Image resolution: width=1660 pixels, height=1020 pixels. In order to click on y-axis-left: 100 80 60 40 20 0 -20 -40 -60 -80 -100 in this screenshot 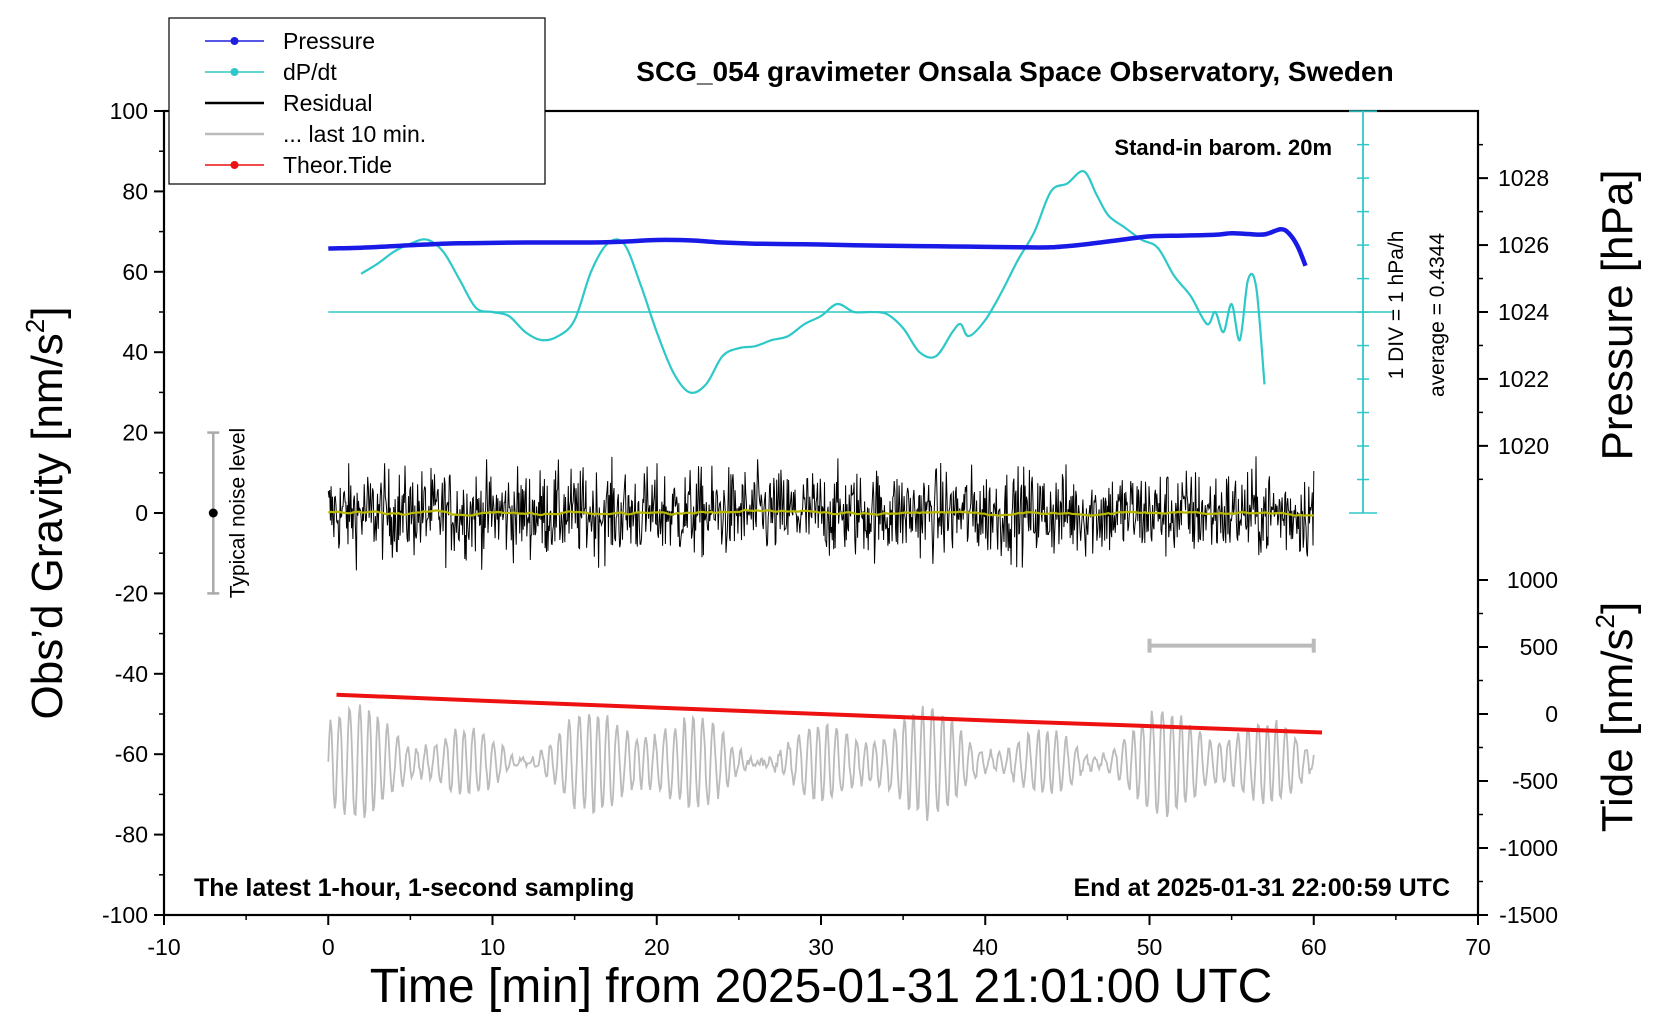, I will do `click(133, 513)`.